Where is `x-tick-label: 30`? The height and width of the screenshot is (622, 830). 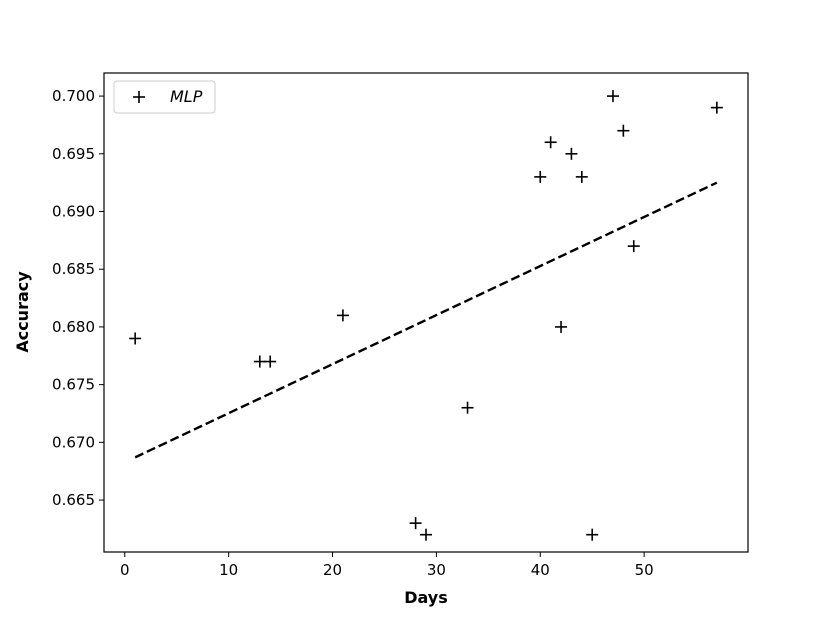 x-tick-label: 30 is located at coordinates (436, 570).